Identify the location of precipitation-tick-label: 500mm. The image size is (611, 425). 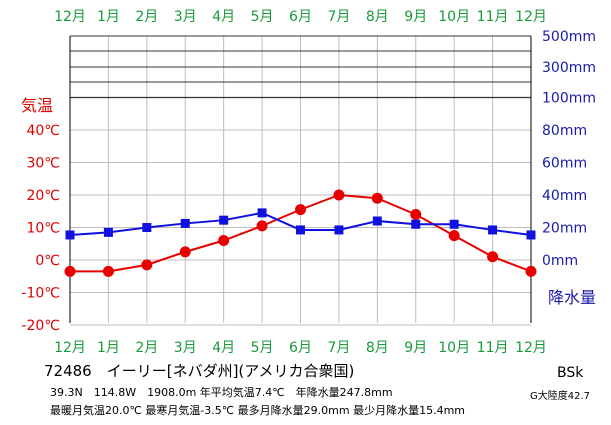
(569, 37).